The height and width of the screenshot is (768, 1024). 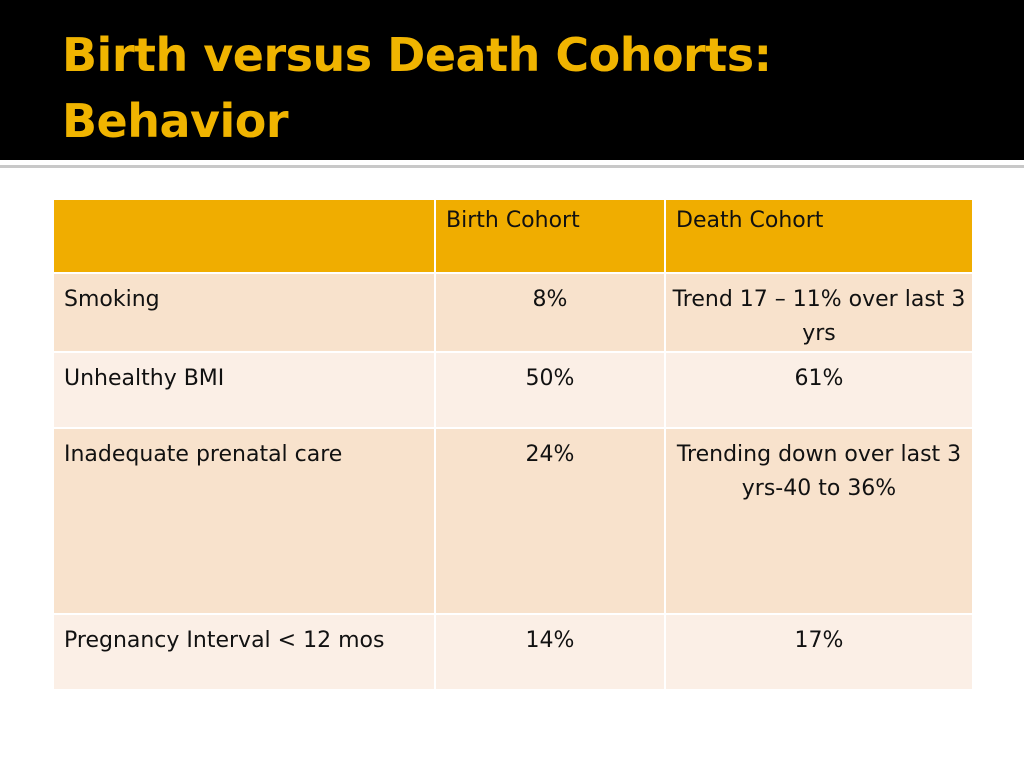 What do you see at coordinates (819, 236) in the screenshot?
I see `header-cell-death-cohort: Death Cohort` at bounding box center [819, 236].